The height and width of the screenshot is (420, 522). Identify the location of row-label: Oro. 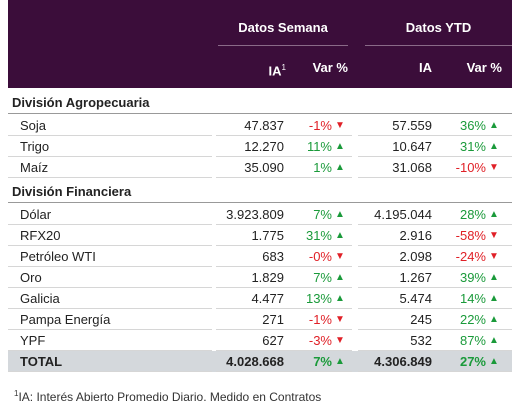
(31, 277).